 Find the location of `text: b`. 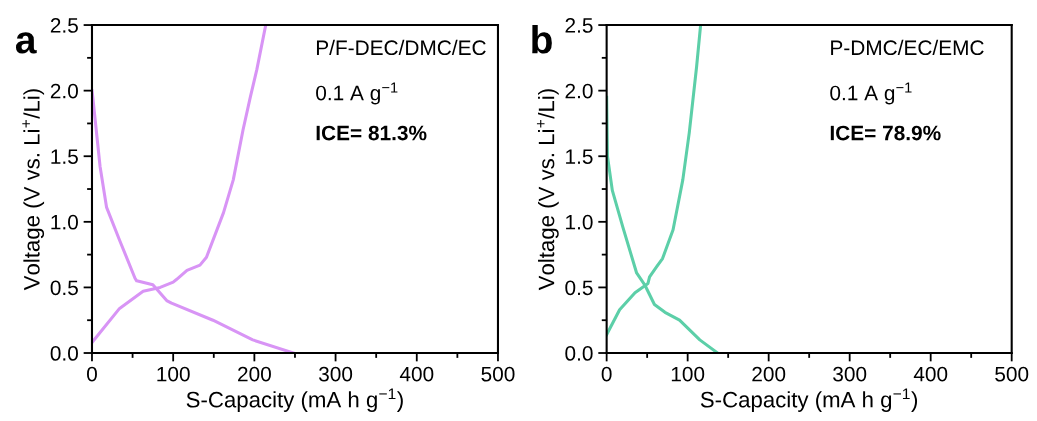

text: b is located at coordinates (542, 39).